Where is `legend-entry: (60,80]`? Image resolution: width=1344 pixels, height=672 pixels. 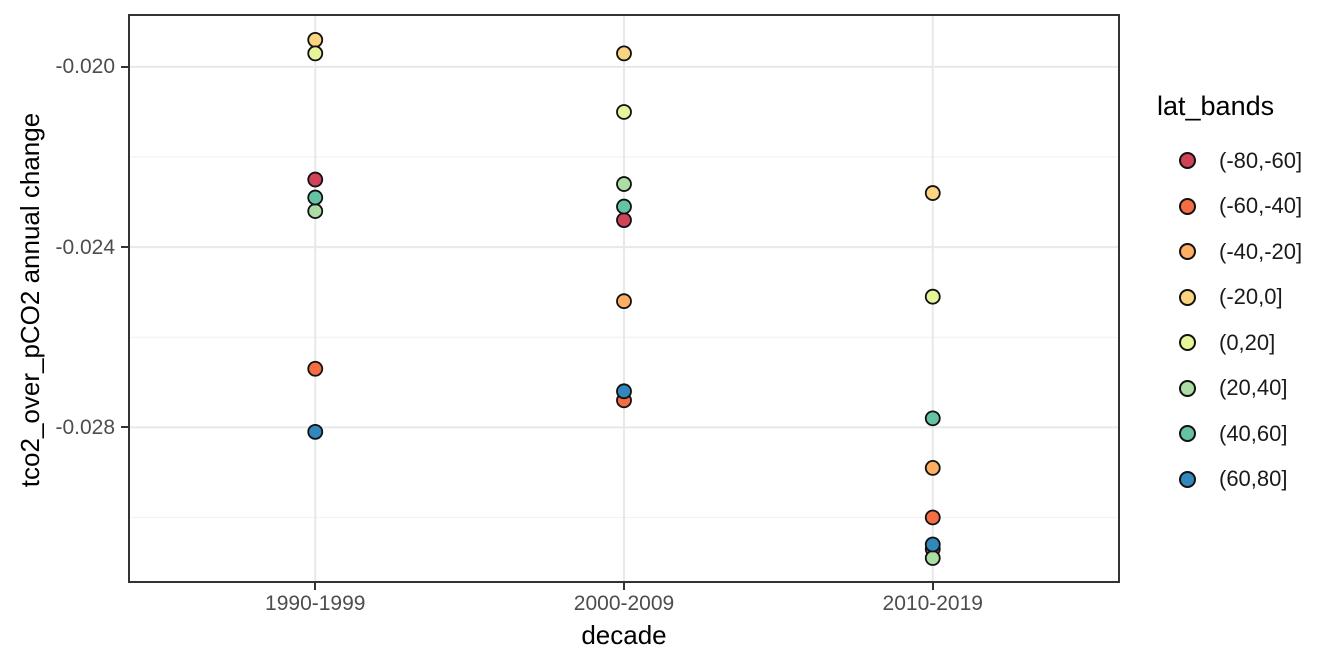 legend-entry: (60,80] is located at coordinates (1240, 480).